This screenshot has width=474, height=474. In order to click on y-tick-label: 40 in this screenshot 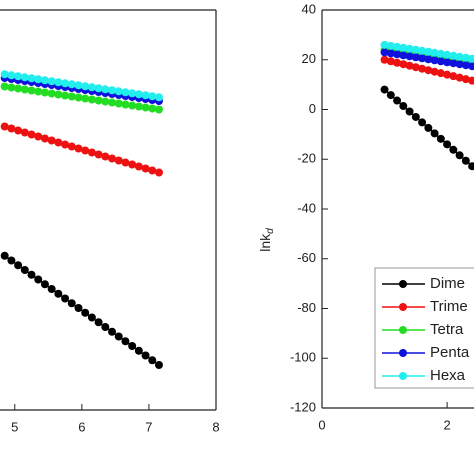, I will do `click(309, 8)`.